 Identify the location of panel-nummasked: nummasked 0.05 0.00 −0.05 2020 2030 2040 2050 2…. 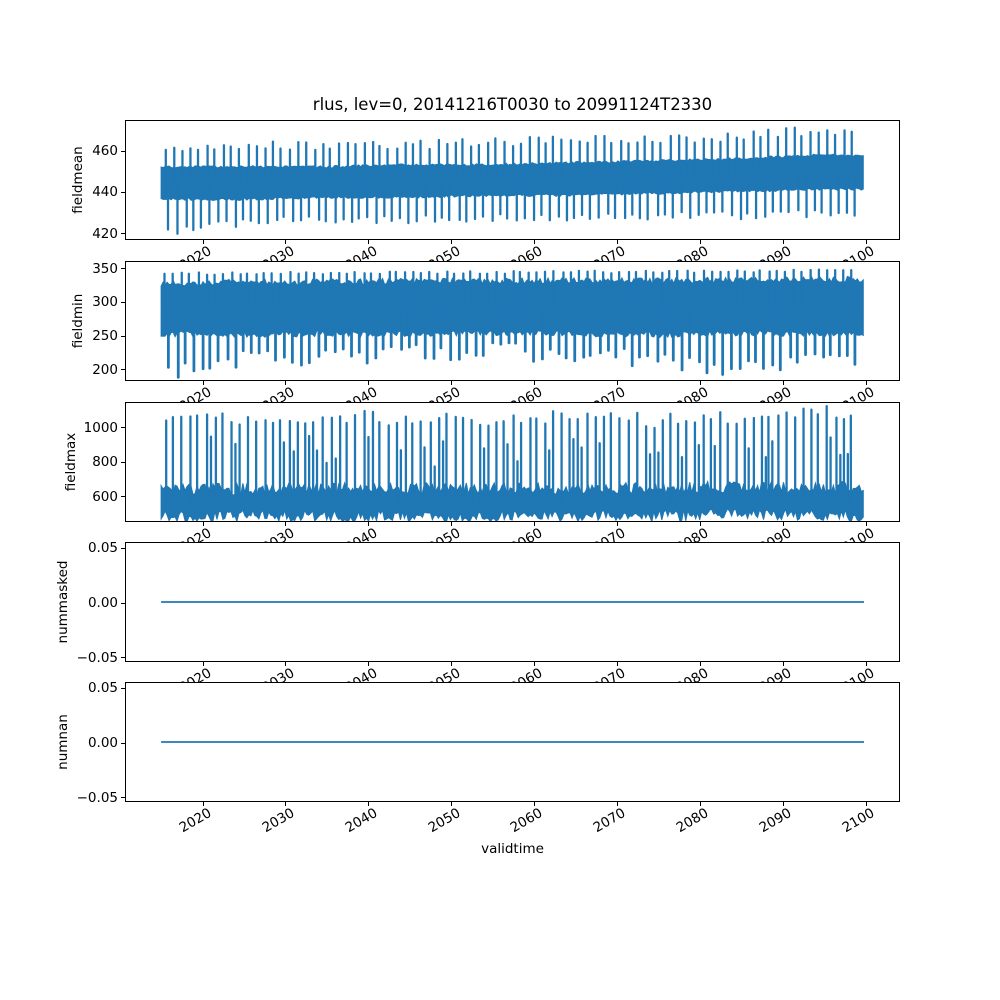
(477, 618).